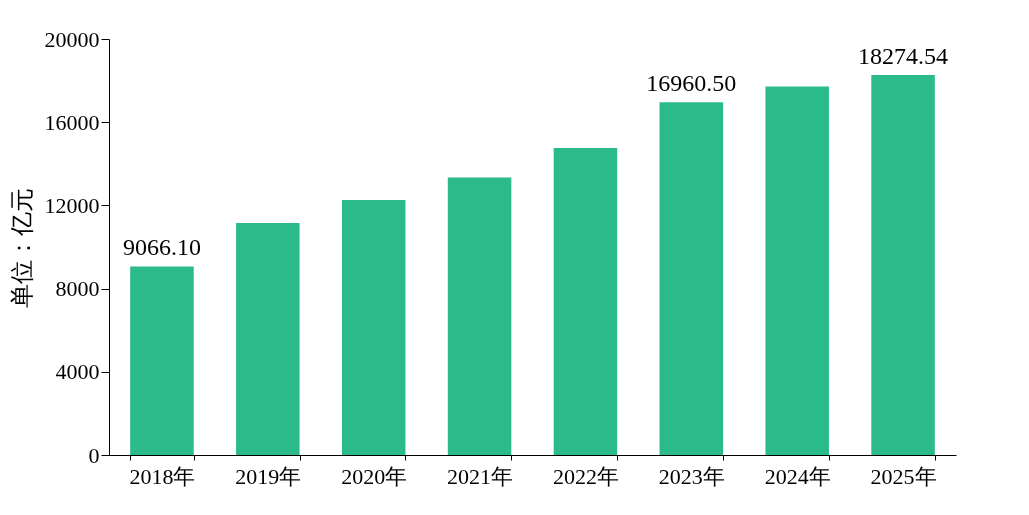 This screenshot has height=515, width=1029. What do you see at coordinates (903, 476) in the screenshot?
I see `x-tick-label: 2025年` at bounding box center [903, 476].